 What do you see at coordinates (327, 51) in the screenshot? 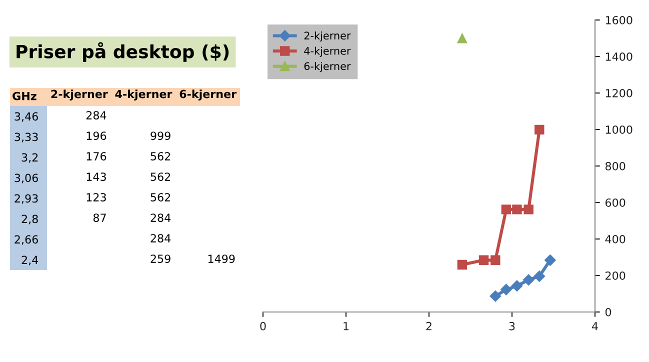
I see `legend-label: 4-kjerner` at bounding box center [327, 51].